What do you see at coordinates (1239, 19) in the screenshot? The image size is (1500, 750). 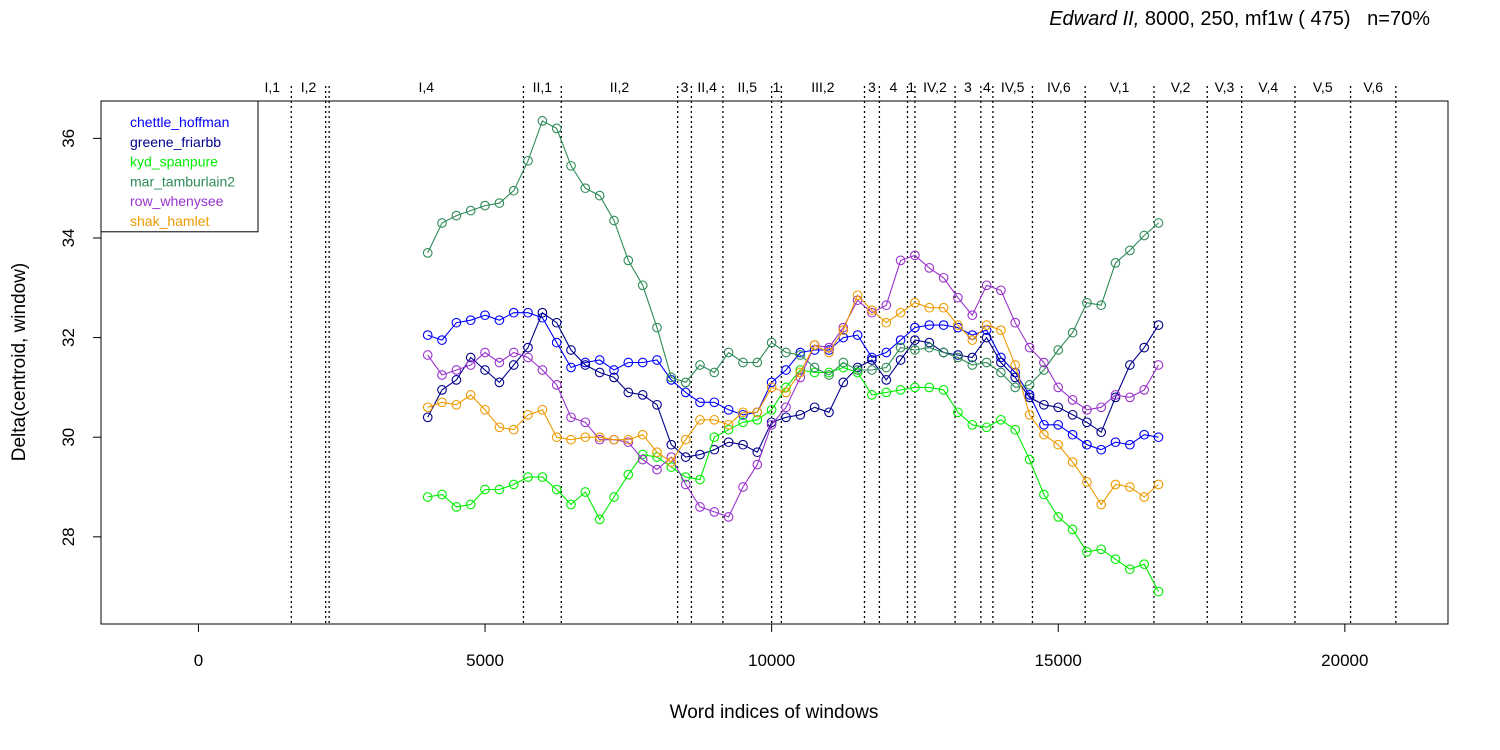 I see `chart-title: Edward II, 8000, 250, mf1w ( 475) n=70%` at bounding box center [1239, 19].